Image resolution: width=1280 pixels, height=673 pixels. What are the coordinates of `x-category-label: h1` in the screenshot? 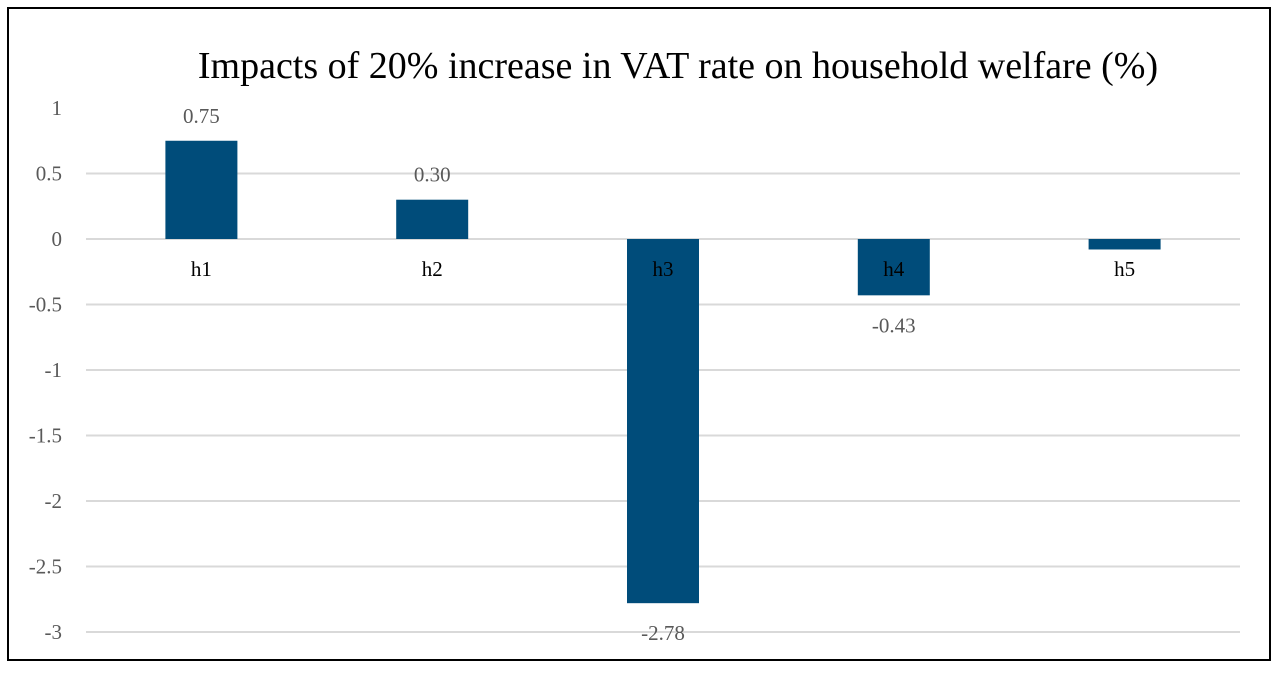 It's located at (201, 269).